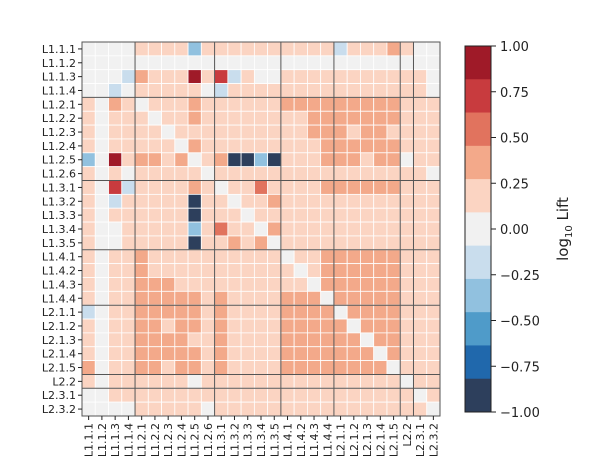  What do you see at coordinates (59, 49) in the screenshot?
I see `y-tick-label: L1.1.1` at bounding box center [59, 49].